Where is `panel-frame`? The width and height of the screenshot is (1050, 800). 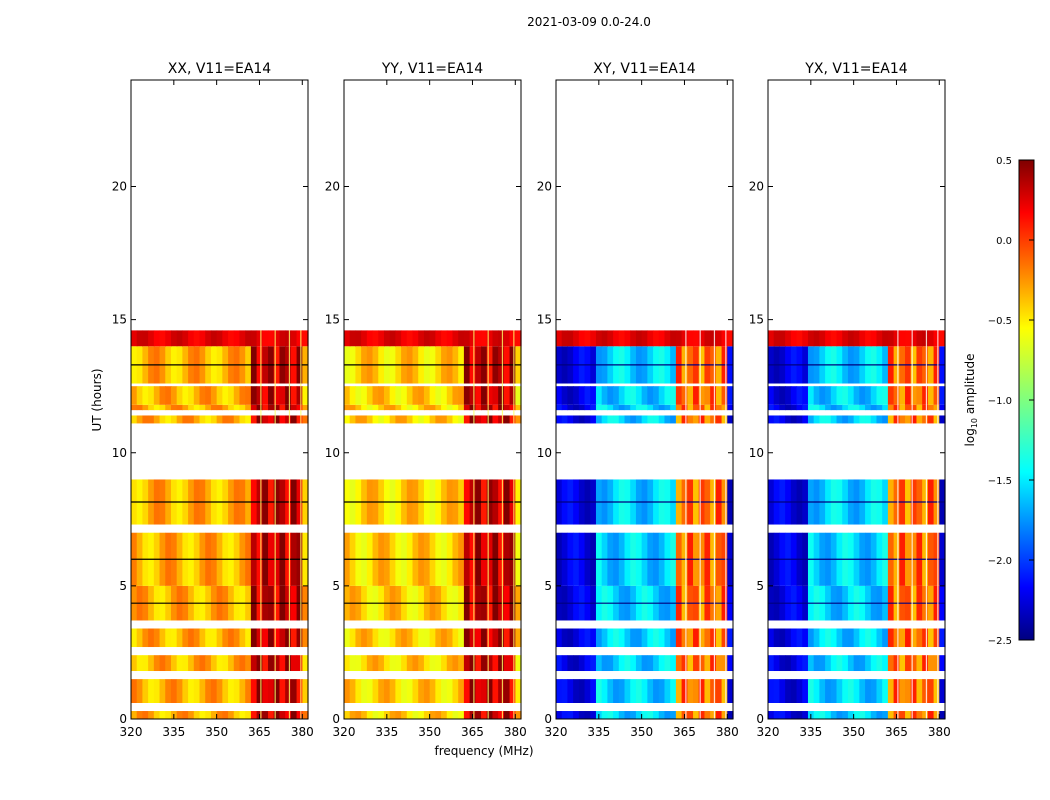 panel-frame is located at coordinates (644, 399).